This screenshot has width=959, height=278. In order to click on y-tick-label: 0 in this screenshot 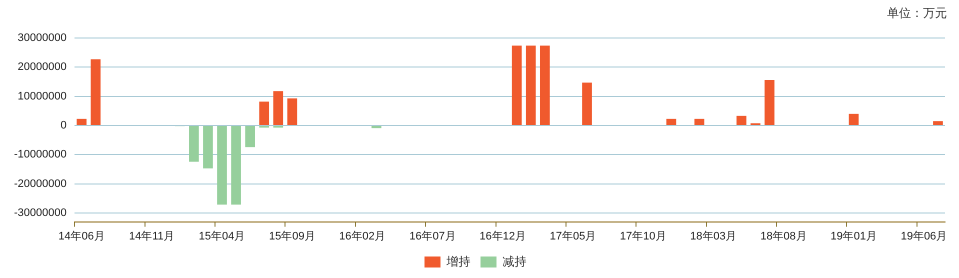, I will do `click(63, 126)`.